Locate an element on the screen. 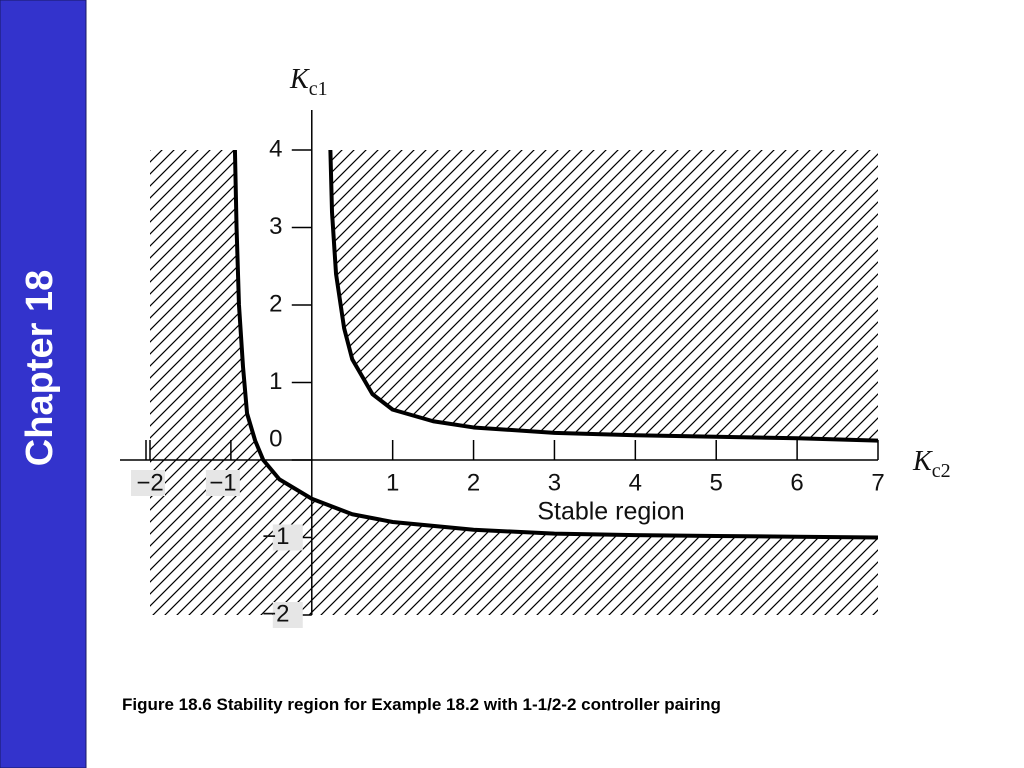 The image size is (1024, 768). x-tick-label: 1 is located at coordinates (392, 482).